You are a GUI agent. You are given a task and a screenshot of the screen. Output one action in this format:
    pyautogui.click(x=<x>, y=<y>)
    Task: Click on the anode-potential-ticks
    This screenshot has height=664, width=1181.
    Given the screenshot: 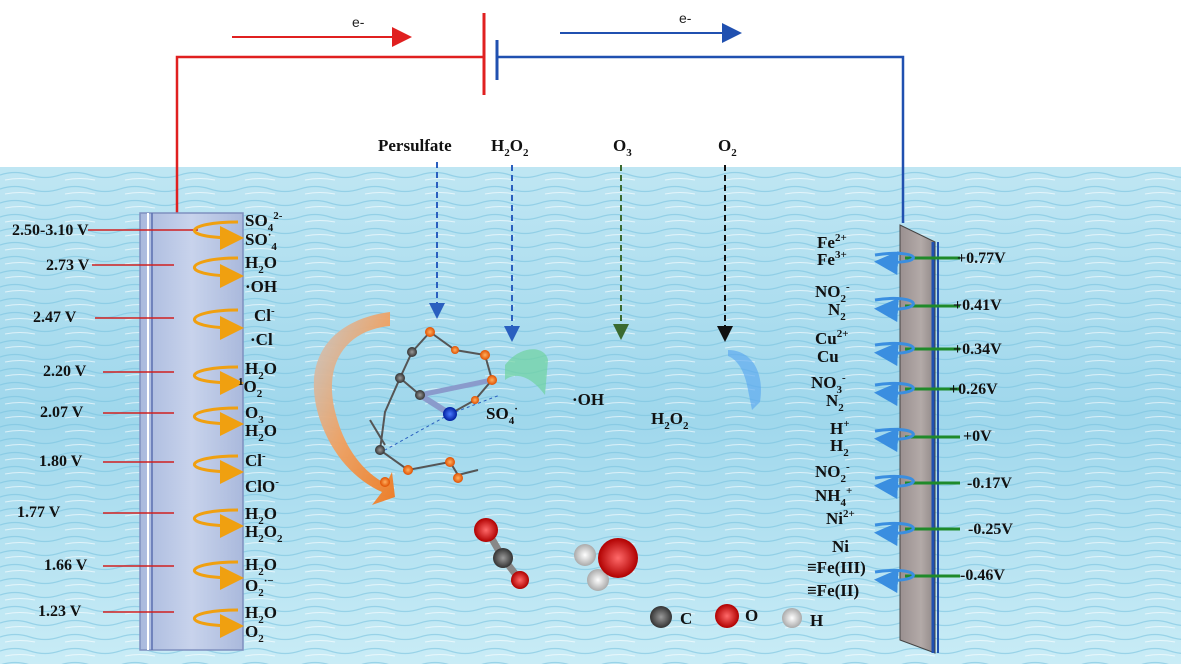 What is the action you would take?
    pyautogui.click(x=143, y=421)
    